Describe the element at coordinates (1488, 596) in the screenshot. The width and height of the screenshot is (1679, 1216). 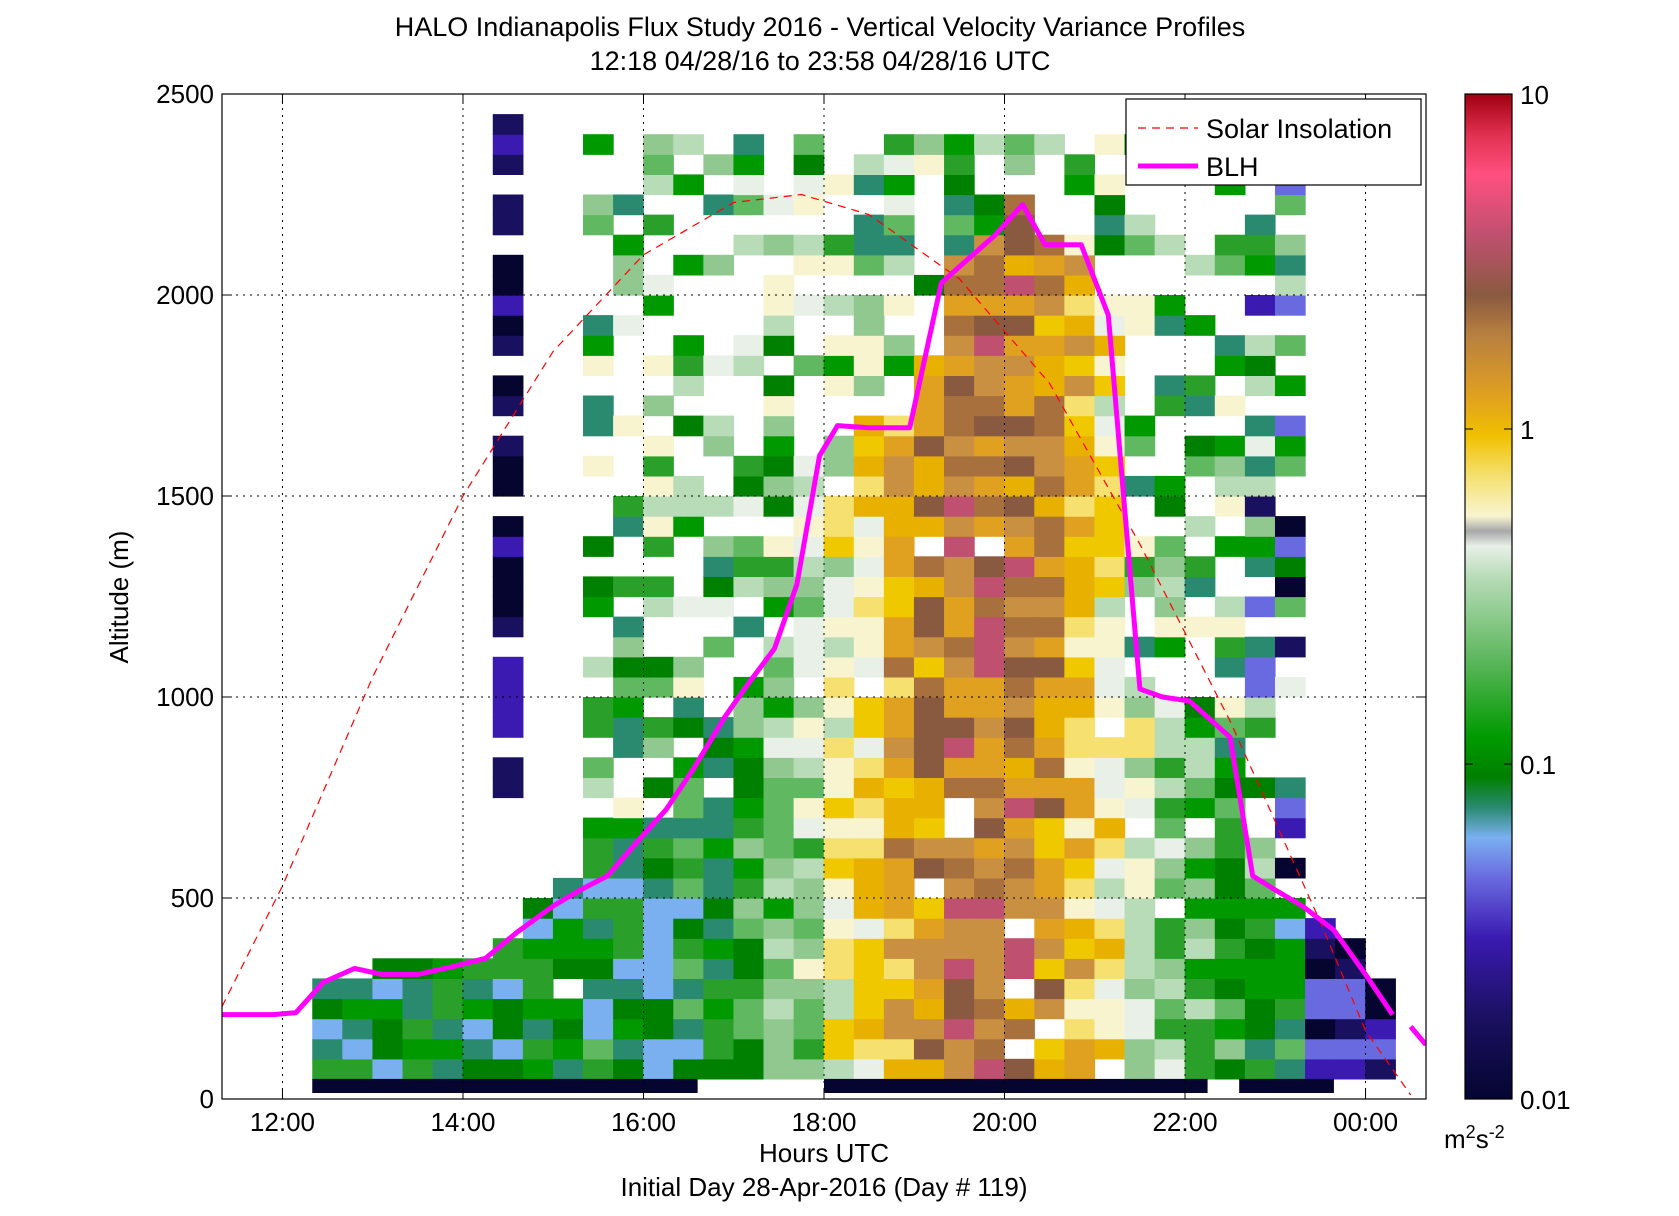
I see `colorbar-gradient` at that location.